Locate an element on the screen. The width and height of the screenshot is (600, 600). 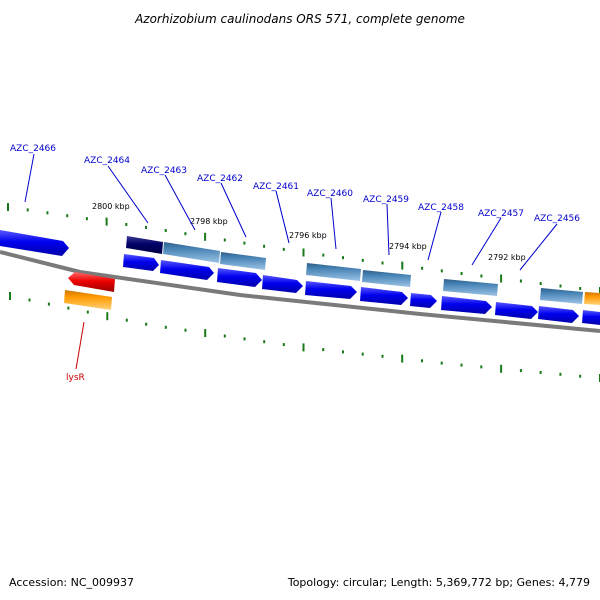
cds-lysr-arrow is located at coordinates (91, 282).